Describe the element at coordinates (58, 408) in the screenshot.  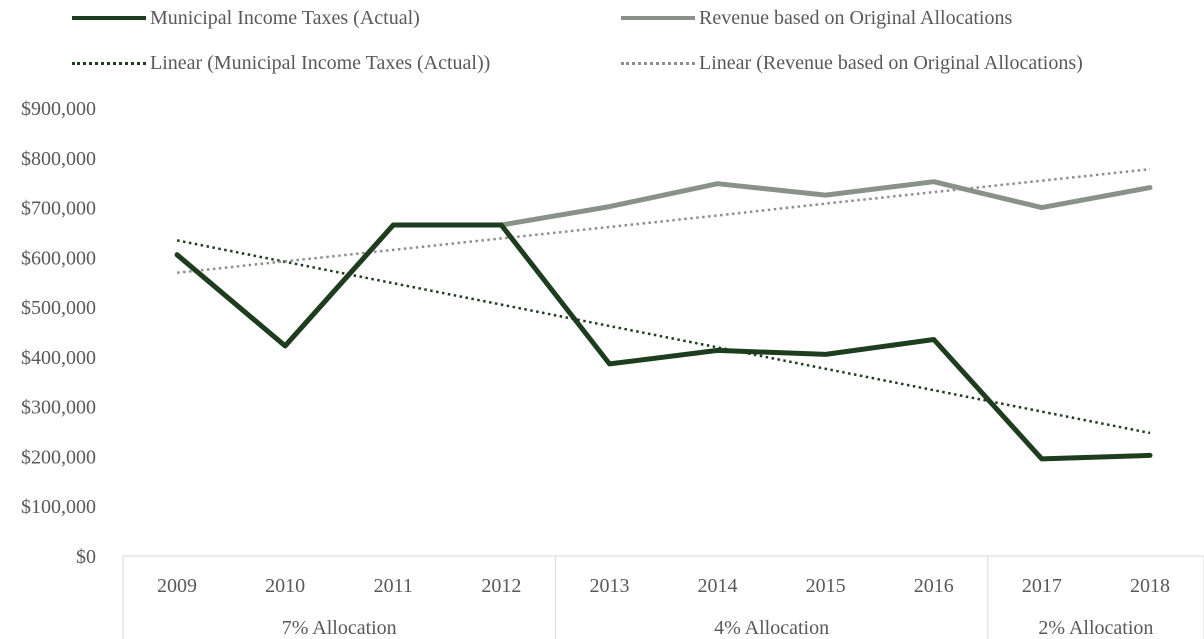
I see `y-tick-label: $300,000` at that location.